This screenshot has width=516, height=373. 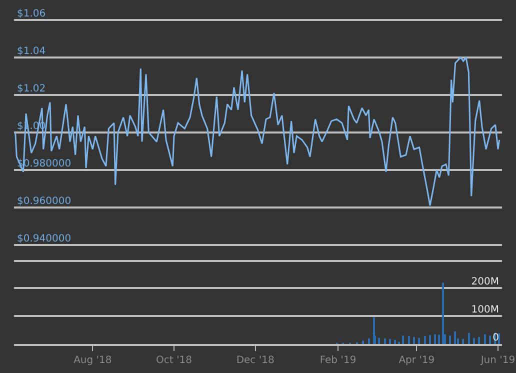 What do you see at coordinates (31, 14) in the screenshot?
I see `y-tick-label: $1.06` at bounding box center [31, 14].